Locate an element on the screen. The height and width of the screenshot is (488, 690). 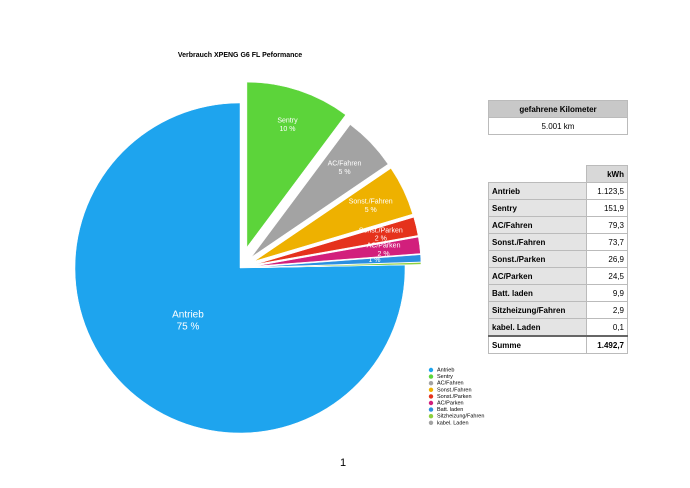
kwh-row: Sonst./Fahren 73,7 is located at coordinates (558, 242).